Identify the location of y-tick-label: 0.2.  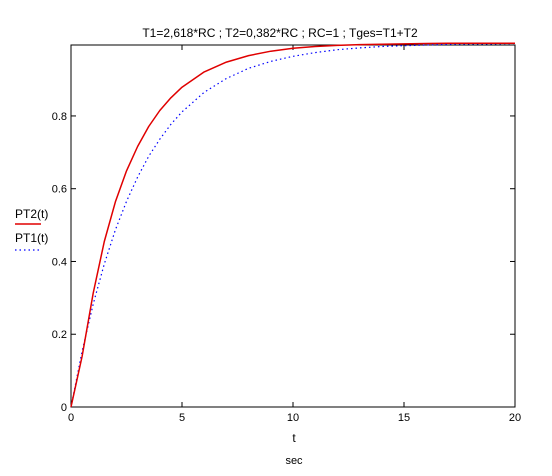
(59, 335).